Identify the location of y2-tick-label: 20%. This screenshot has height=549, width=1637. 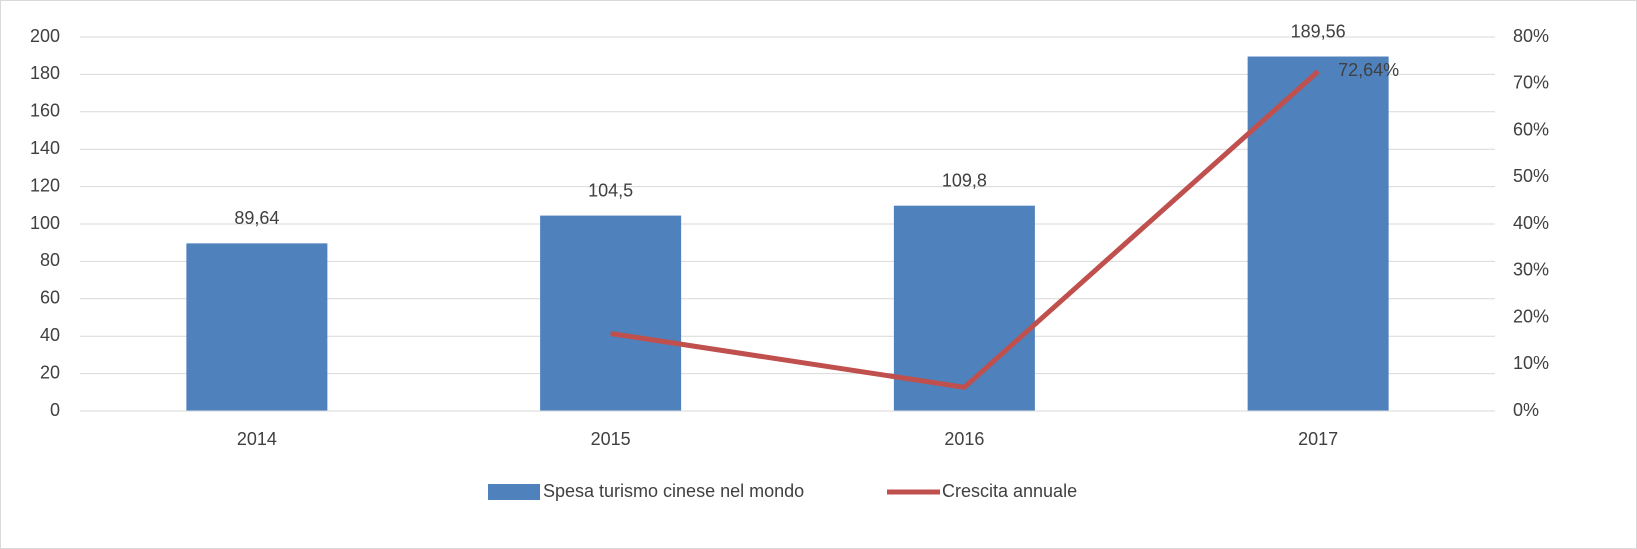
(1531, 316).